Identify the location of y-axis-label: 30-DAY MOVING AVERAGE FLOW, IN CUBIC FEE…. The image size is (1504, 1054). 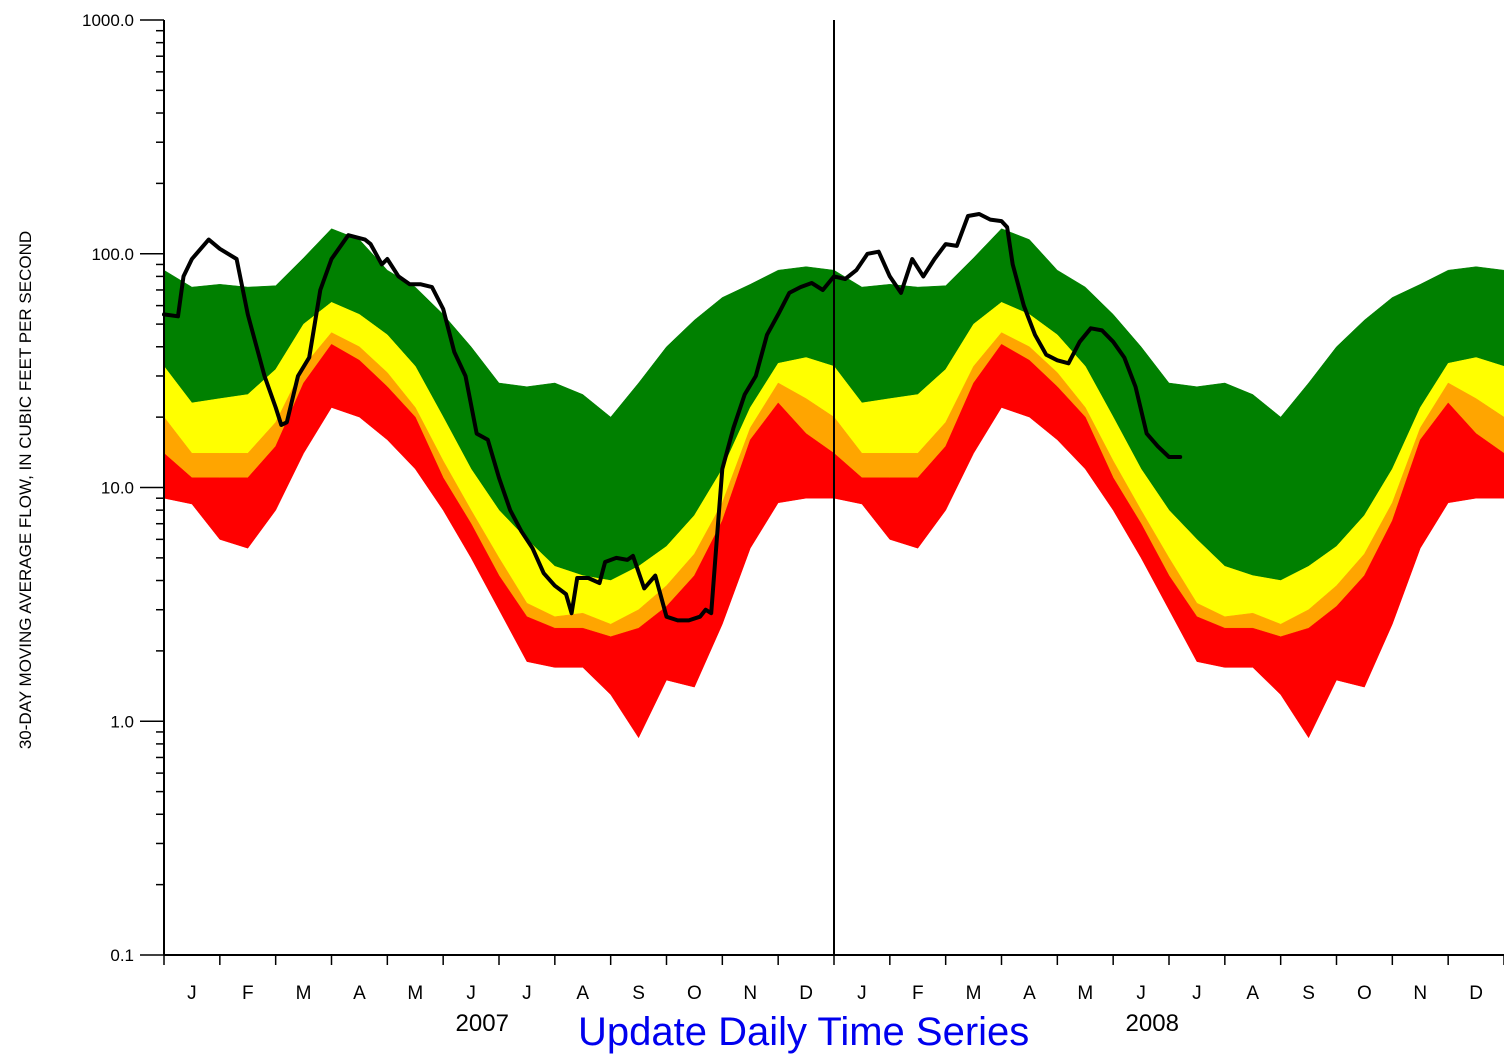
(26, 490).